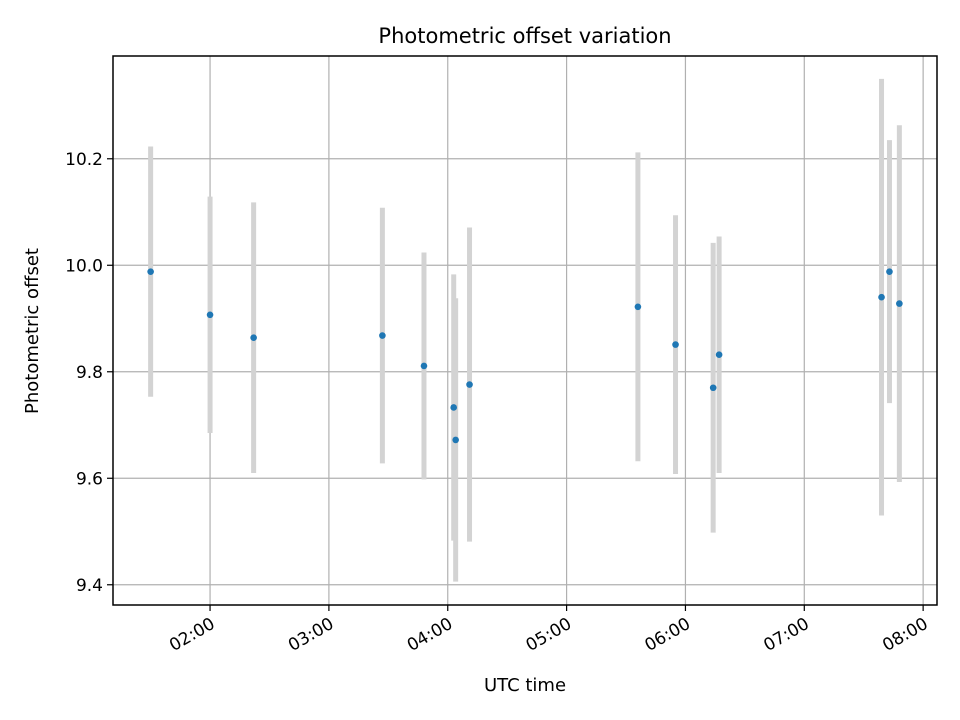  Describe the element at coordinates (89, 586) in the screenshot. I see `y-tick-label: 9.4` at that location.